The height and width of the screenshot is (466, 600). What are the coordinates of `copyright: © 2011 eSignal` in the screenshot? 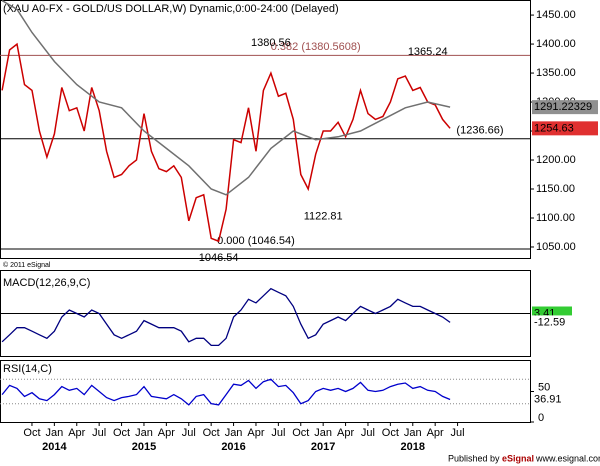 It's located at (27, 265).